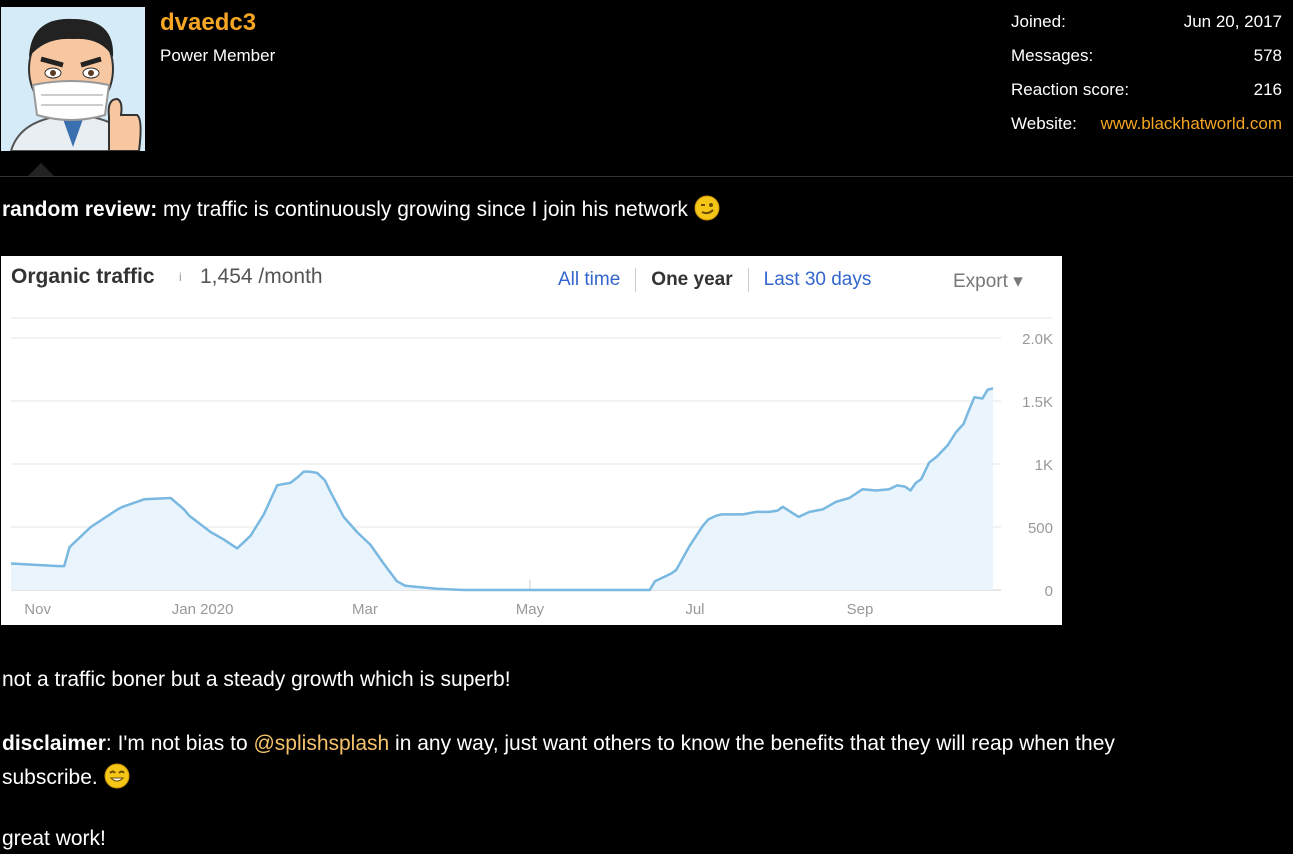  I want to click on range-tabs: All time One year Last 30 days, so click(722, 280).